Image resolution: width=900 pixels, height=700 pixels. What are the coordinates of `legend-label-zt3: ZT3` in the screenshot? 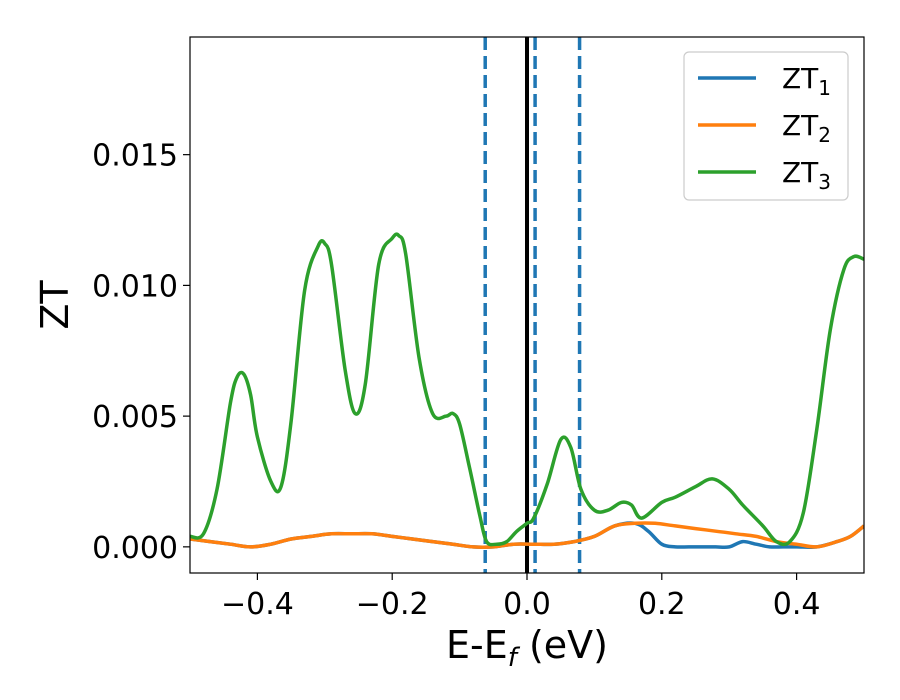 It's located at (806, 175).